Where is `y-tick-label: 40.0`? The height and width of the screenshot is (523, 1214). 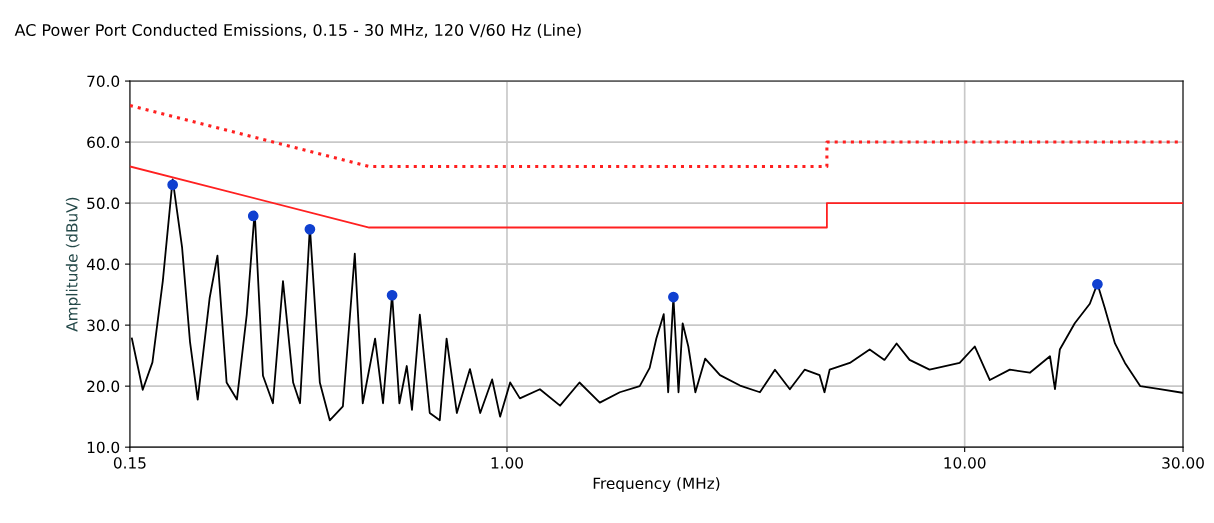
y-tick-label: 40.0 is located at coordinates (103, 264).